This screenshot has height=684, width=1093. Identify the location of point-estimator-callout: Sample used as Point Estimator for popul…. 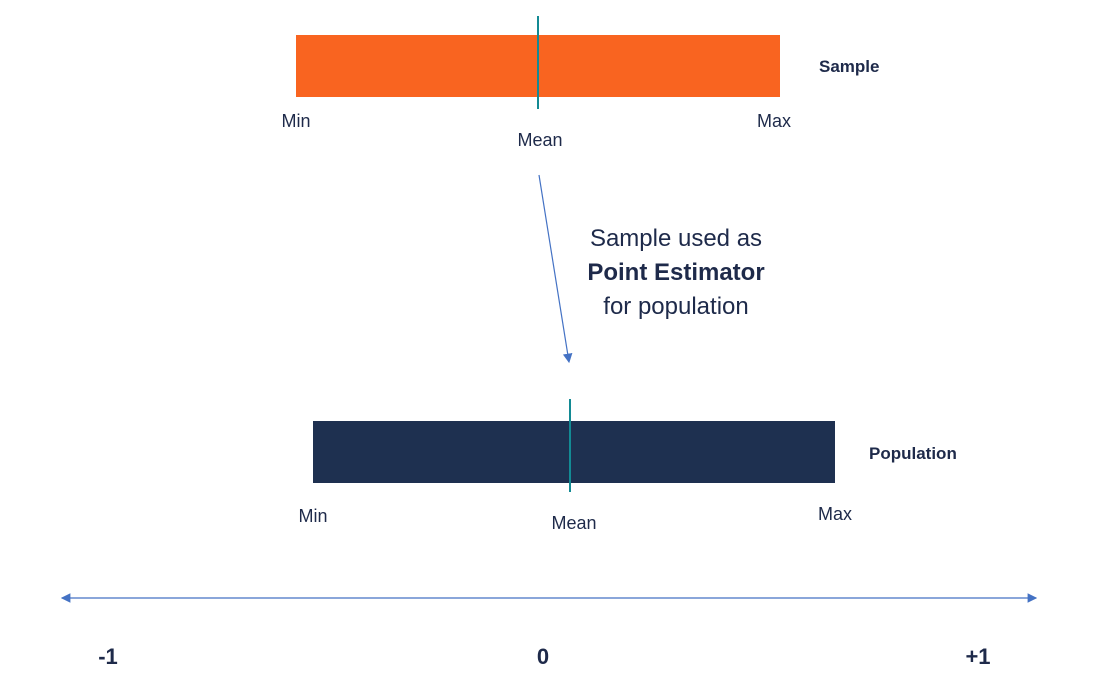
(675, 273).